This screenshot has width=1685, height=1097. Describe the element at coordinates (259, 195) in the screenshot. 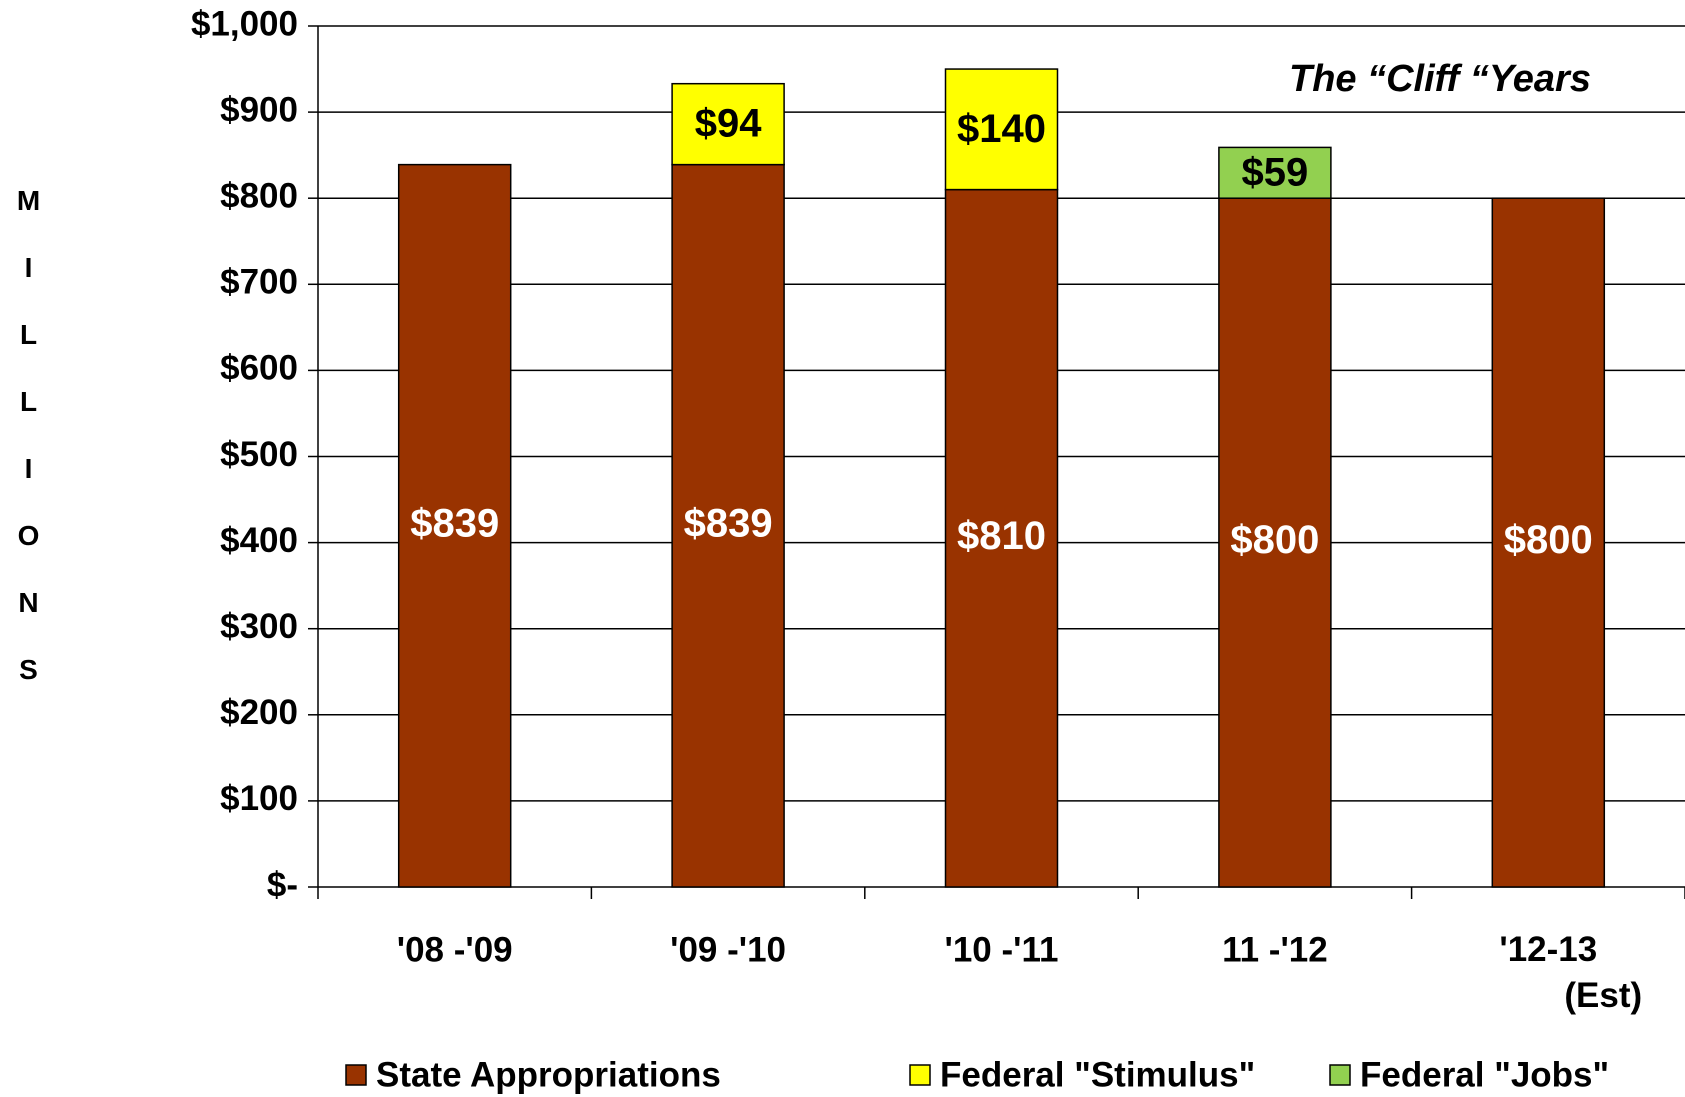

I see `y-tick-label: $800` at that location.